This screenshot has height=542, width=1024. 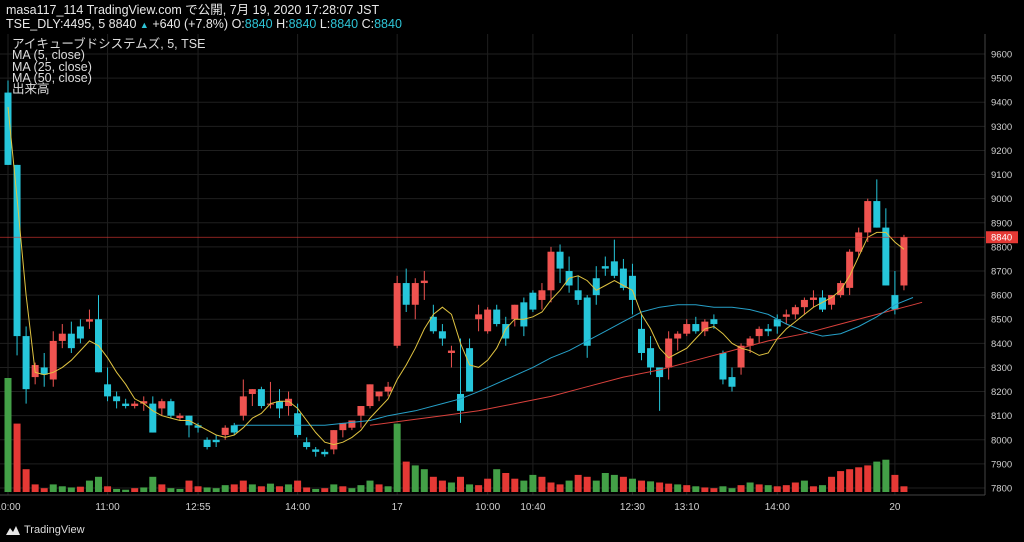 What do you see at coordinates (190, 24) in the screenshot?
I see `price-change: +640 (+7.8%)` at bounding box center [190, 24].